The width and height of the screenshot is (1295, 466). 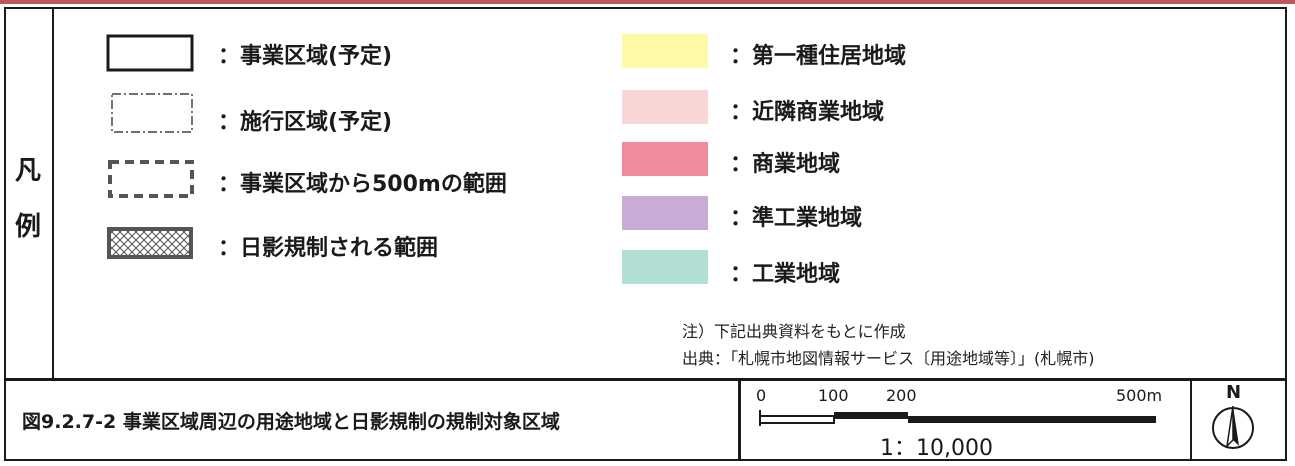 What do you see at coordinates (888, 358) in the screenshot?
I see `source-text: 出典：「札幌市地図情報サービス〔用途地域等〕」(札幌市)` at bounding box center [888, 358].